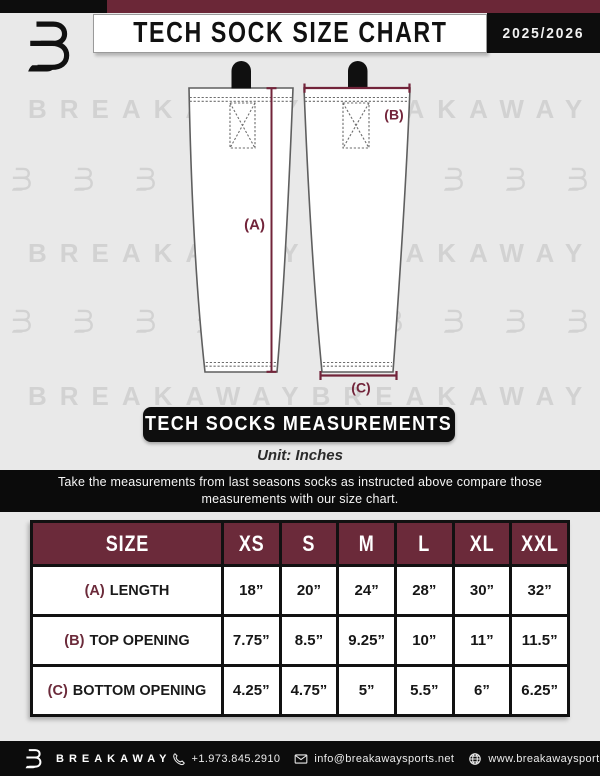  What do you see at coordinates (539, 590) in the screenshot?
I see `size-value-cell: 32”` at bounding box center [539, 590].